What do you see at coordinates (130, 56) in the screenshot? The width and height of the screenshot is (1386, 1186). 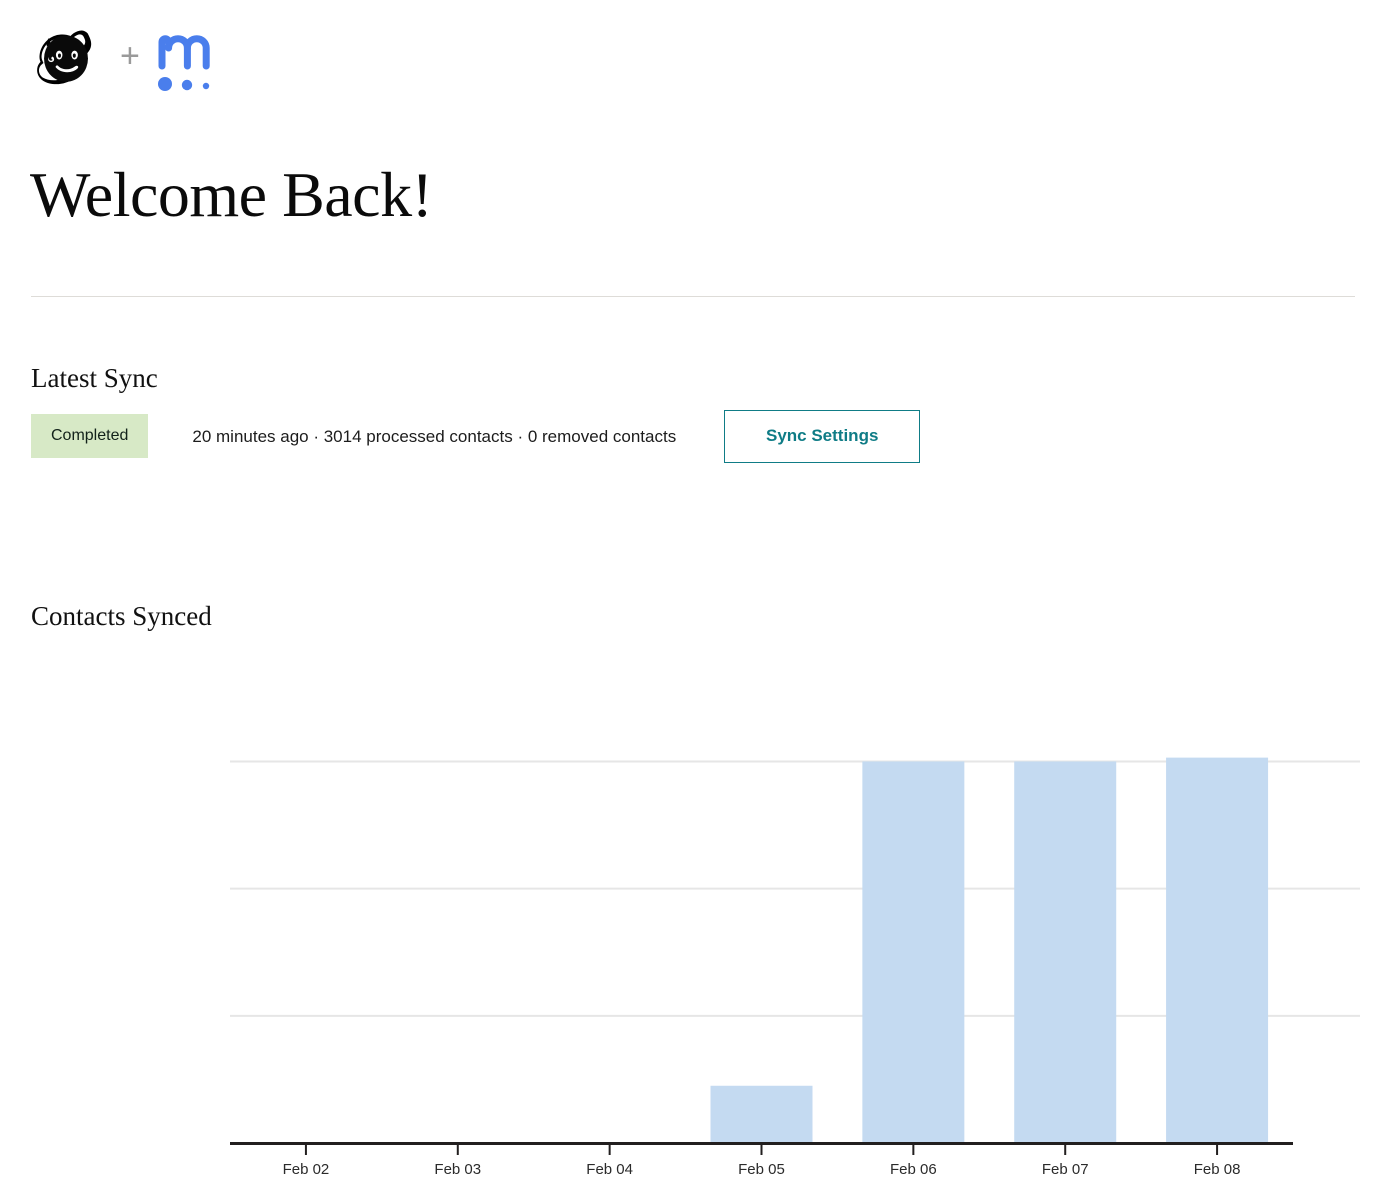 I see `plus-icon: +` at bounding box center [130, 56].